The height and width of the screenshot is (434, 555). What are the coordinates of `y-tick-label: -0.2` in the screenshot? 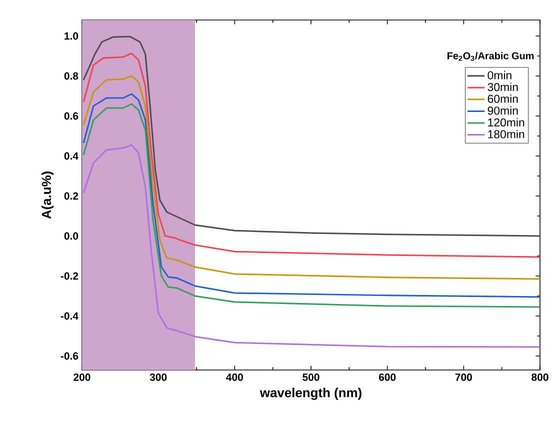 It's located at (69, 276).